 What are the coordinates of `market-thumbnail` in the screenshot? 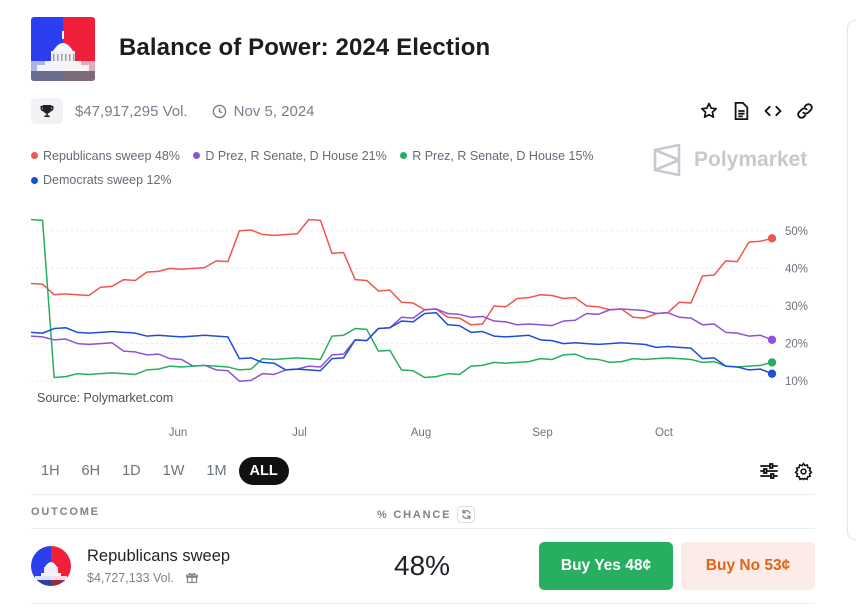 It's located at (63, 49).